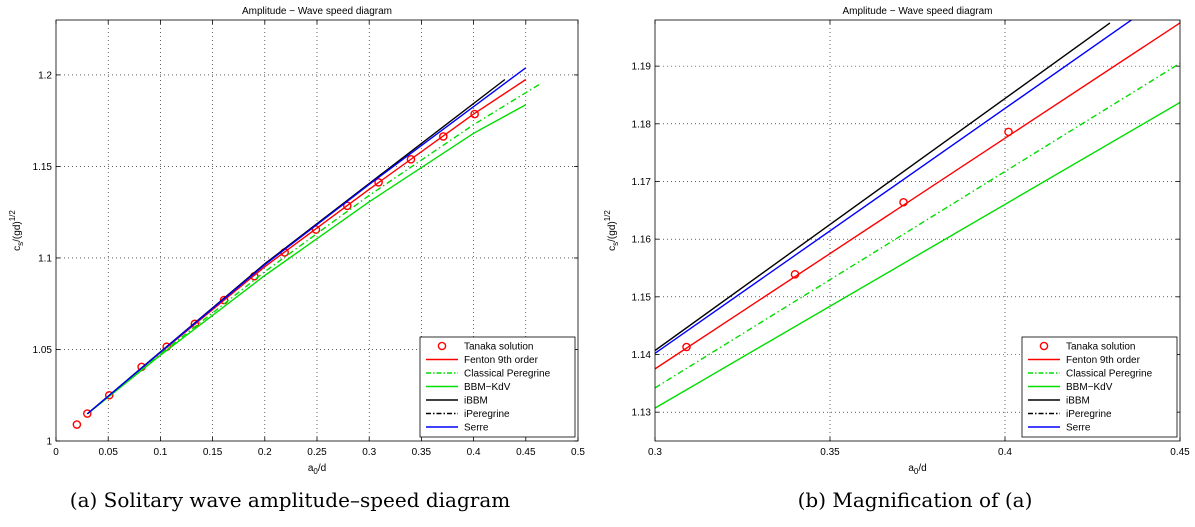 This screenshot has width=1195, height=527. I want to click on y-tick-label: 1.13, so click(642, 413).